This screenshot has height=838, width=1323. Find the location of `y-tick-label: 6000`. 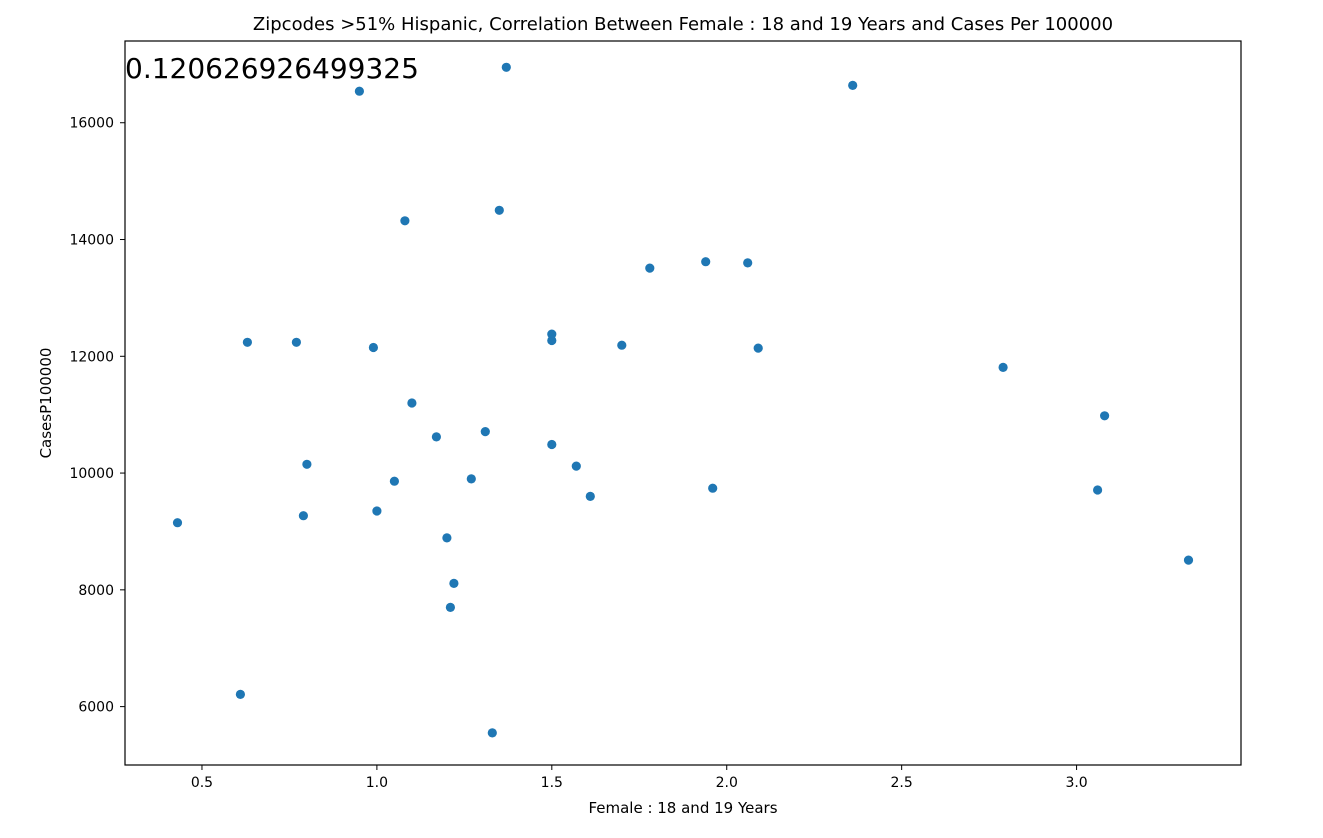

y-tick-label: 6000 is located at coordinates (96, 708).